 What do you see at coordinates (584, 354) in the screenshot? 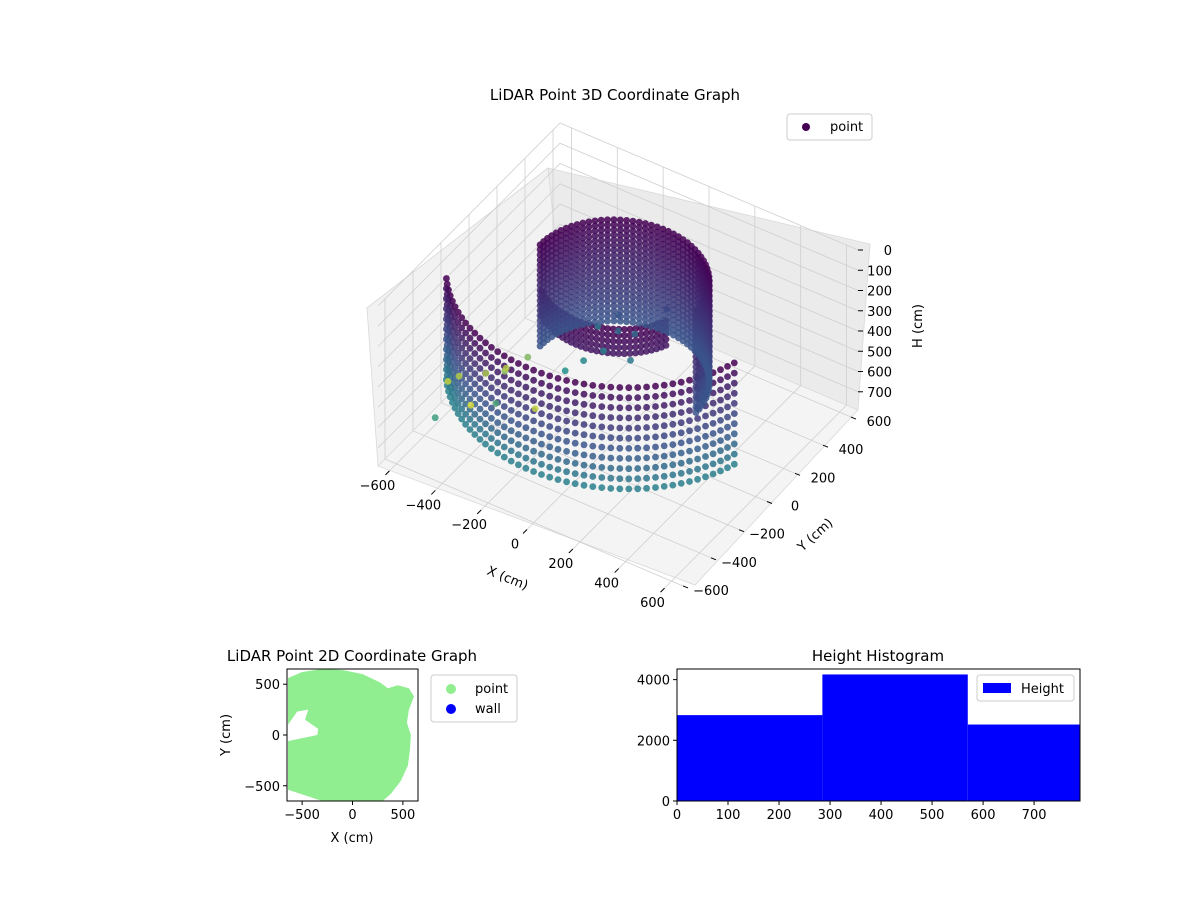
I see `chart-3d-points` at bounding box center [584, 354].